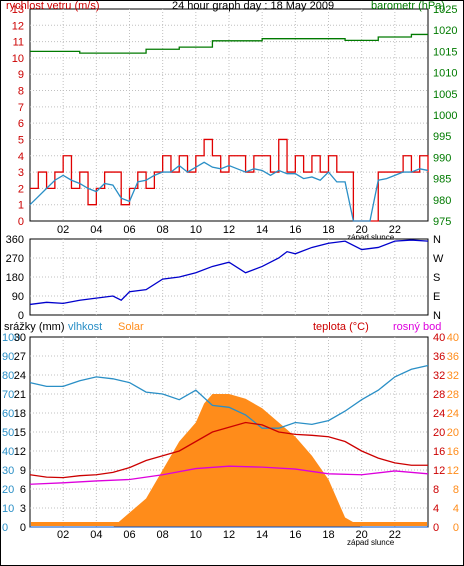 The image size is (464, 566). What do you see at coordinates (439, 357) in the screenshot?
I see `temp-ytick-label: 36` at bounding box center [439, 357].